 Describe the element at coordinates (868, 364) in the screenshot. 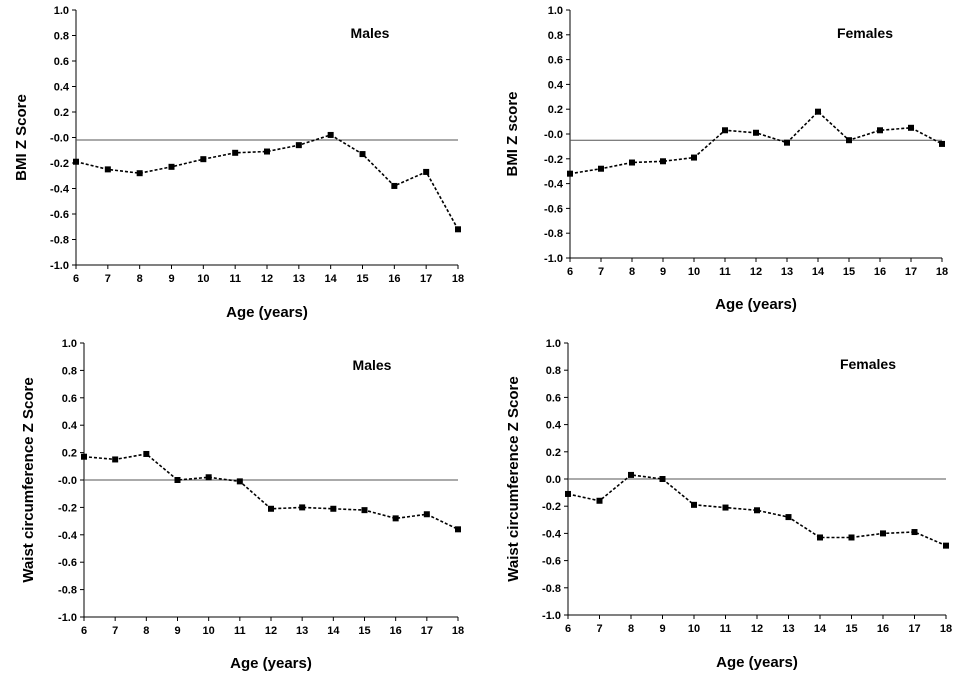

I see `panel-title: Females` at that location.